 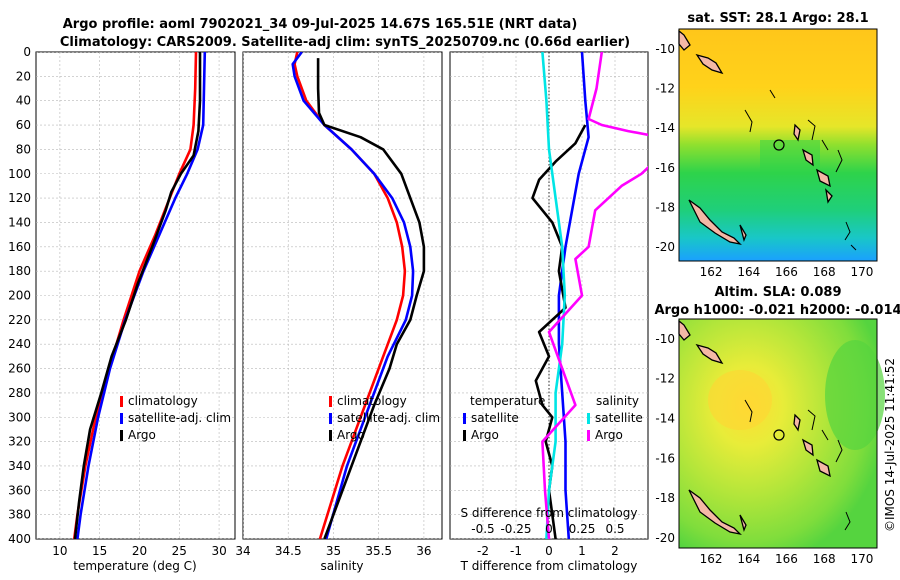 I want to click on y-tick-label: 100, so click(x=19, y=174).